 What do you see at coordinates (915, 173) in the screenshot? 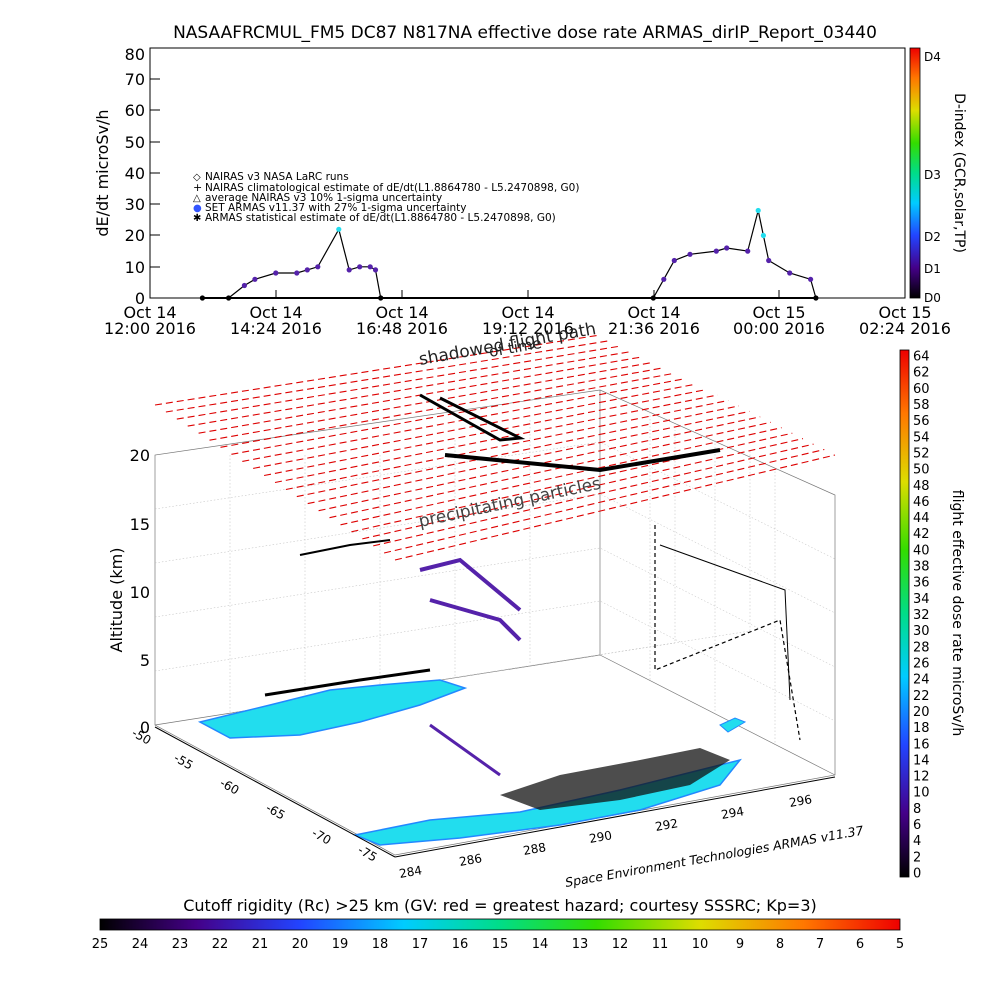
I see `d-index-colorbar` at bounding box center [915, 173].